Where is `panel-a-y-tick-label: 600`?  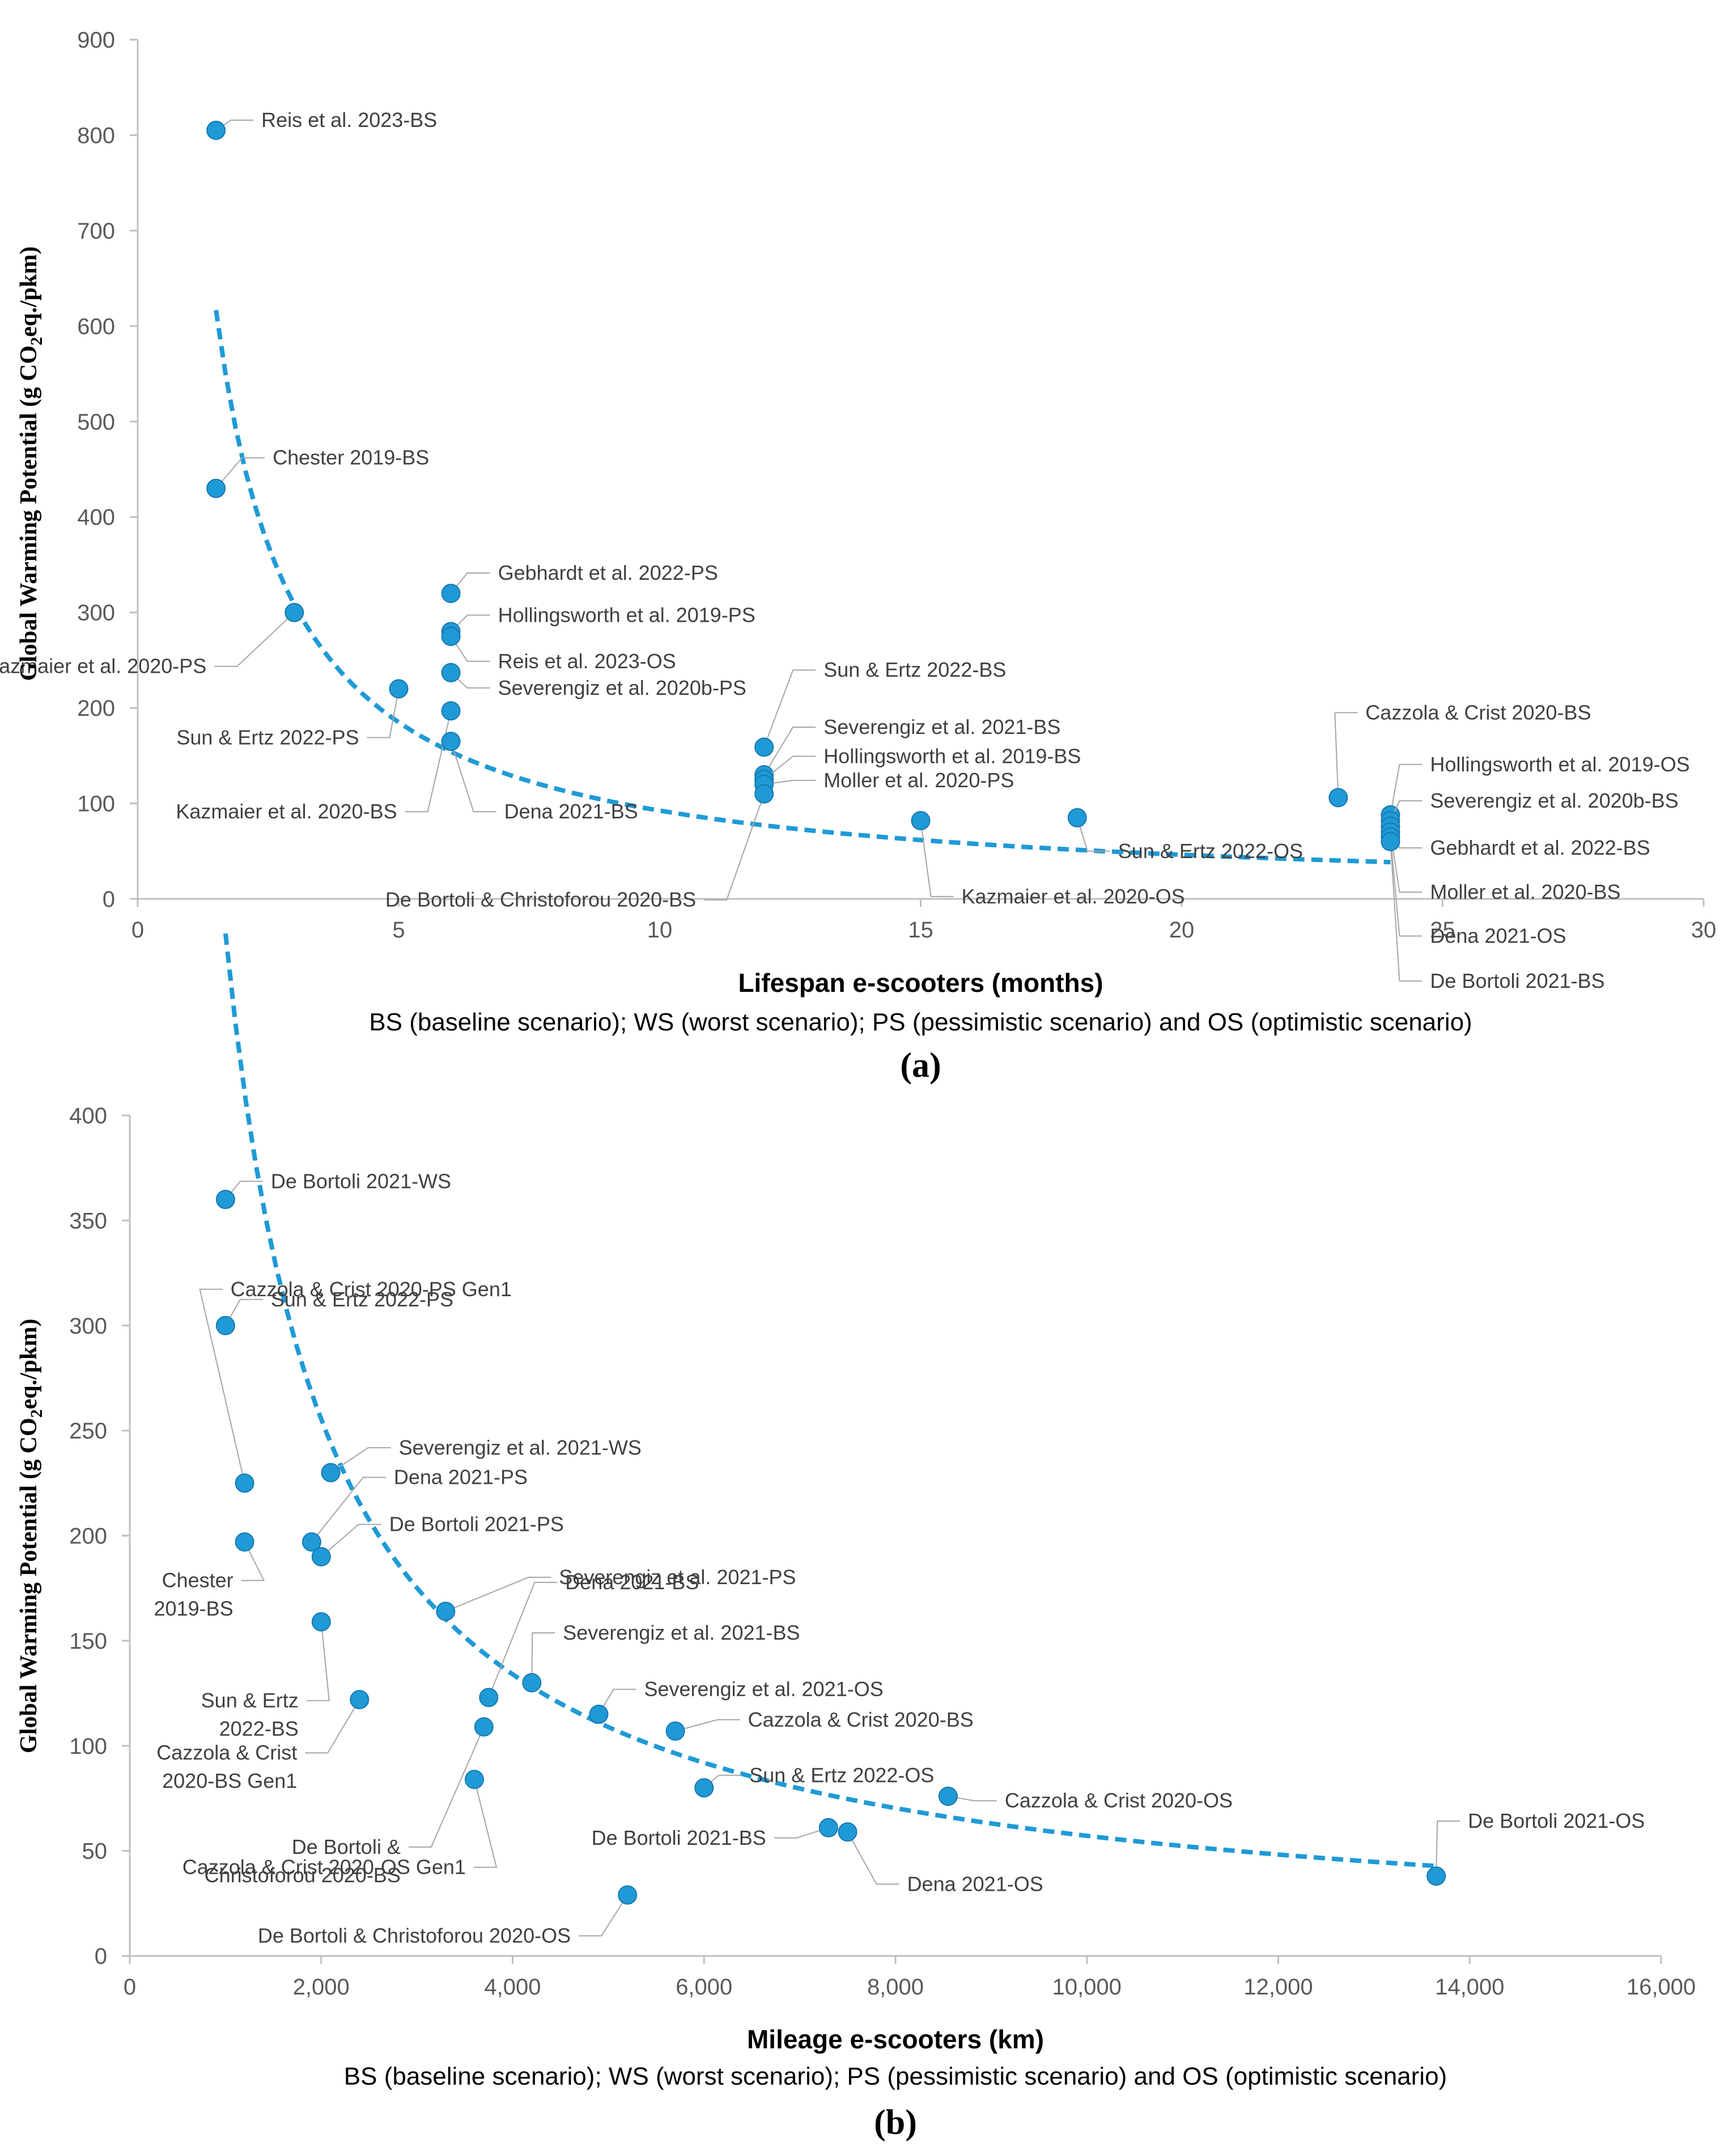
panel-a-y-tick-label: 600 is located at coordinates (96, 326).